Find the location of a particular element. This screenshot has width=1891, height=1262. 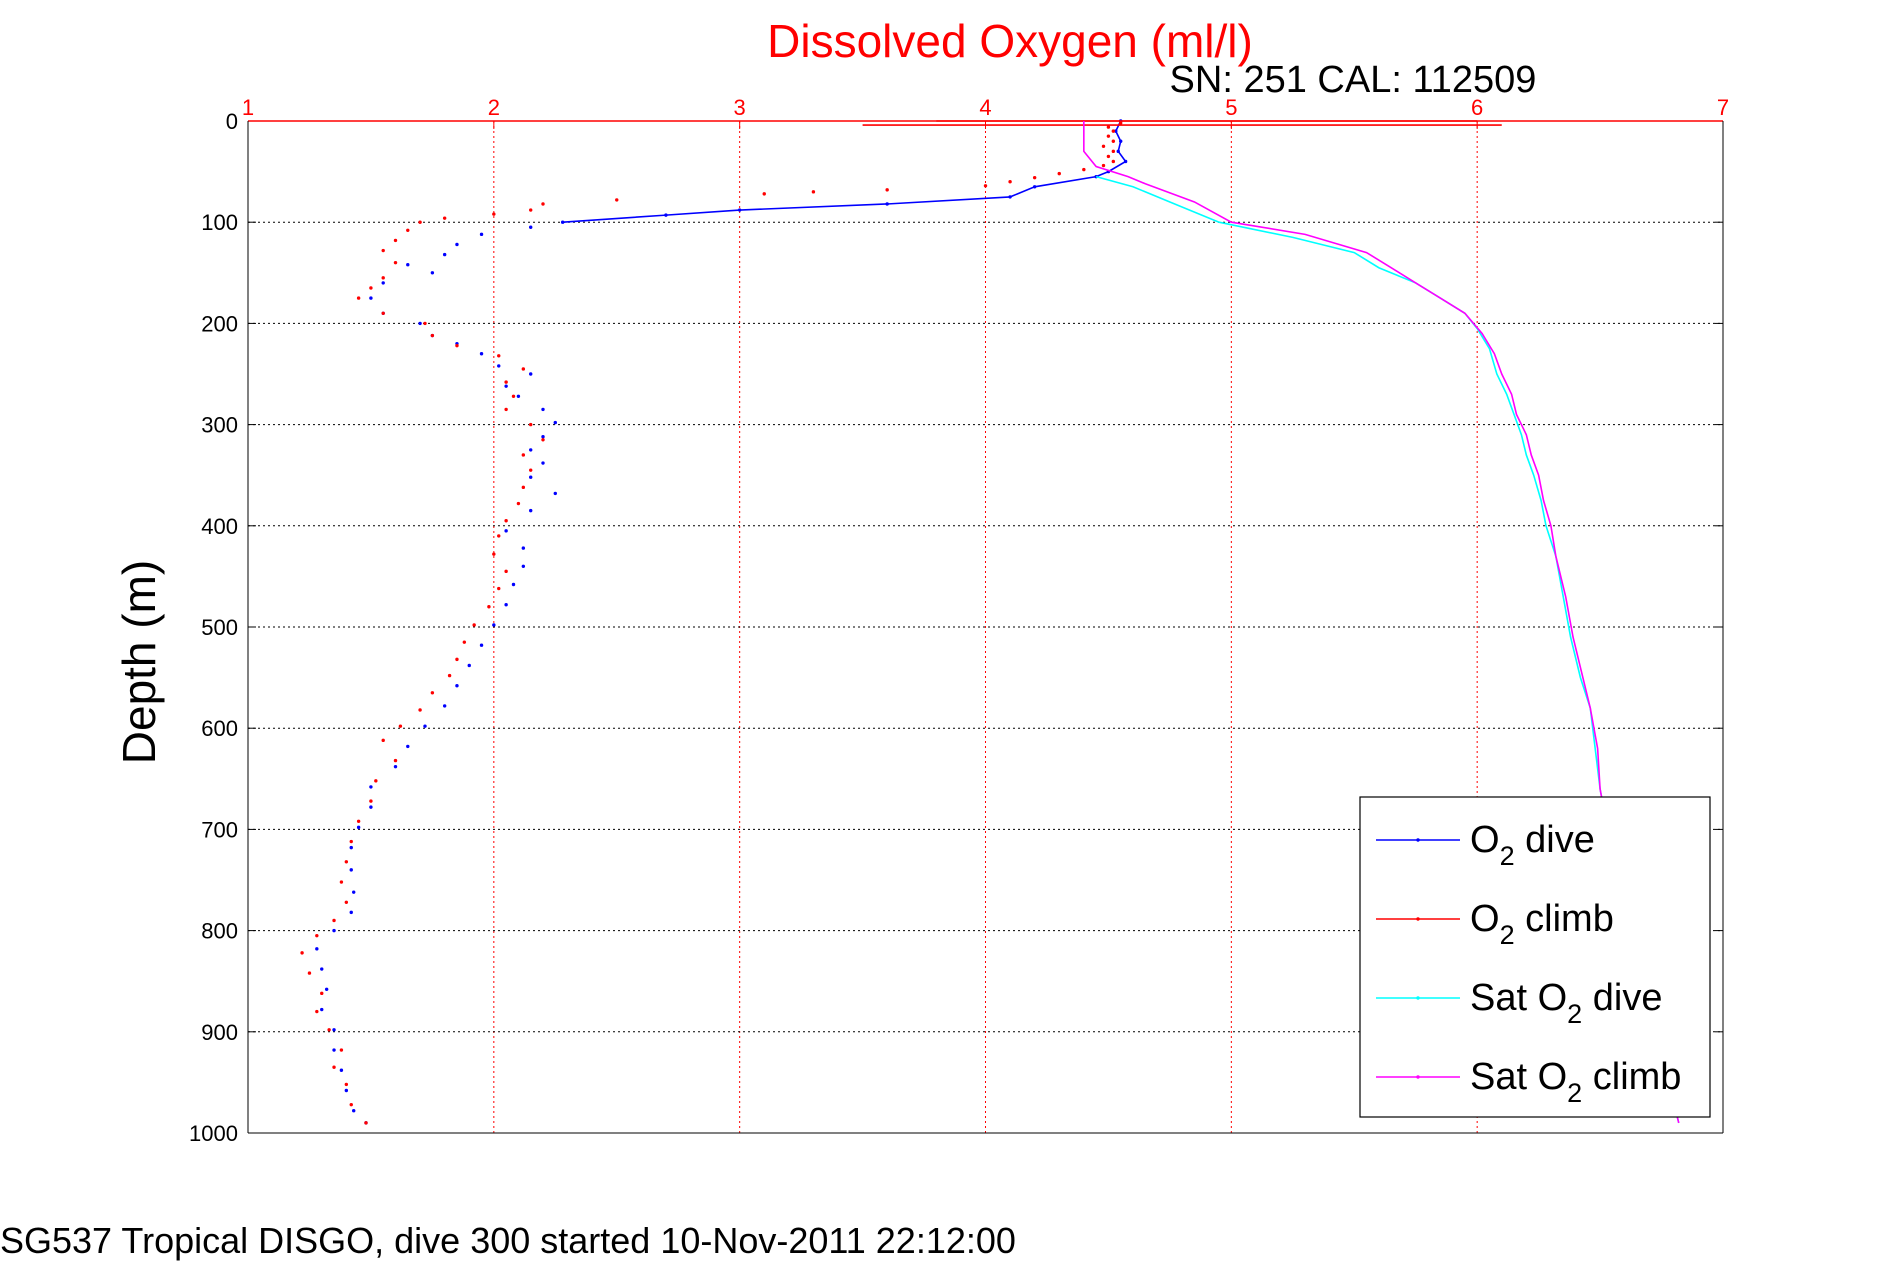

y-tick-label: 300 is located at coordinates (219, 425).